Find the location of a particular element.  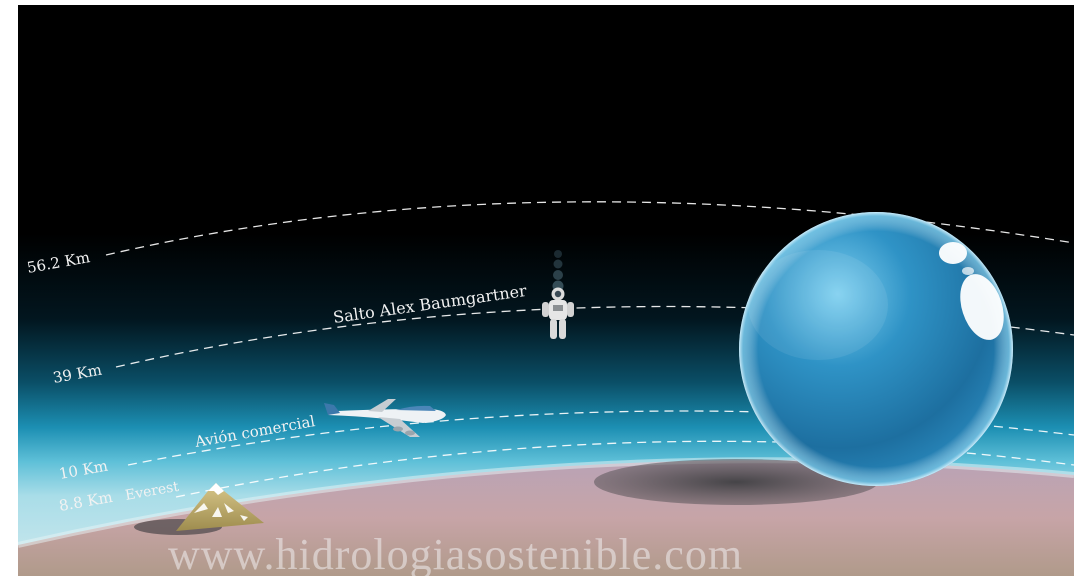

watermark-text: www.hidrologiasostenible.com is located at coordinates (455, 553).